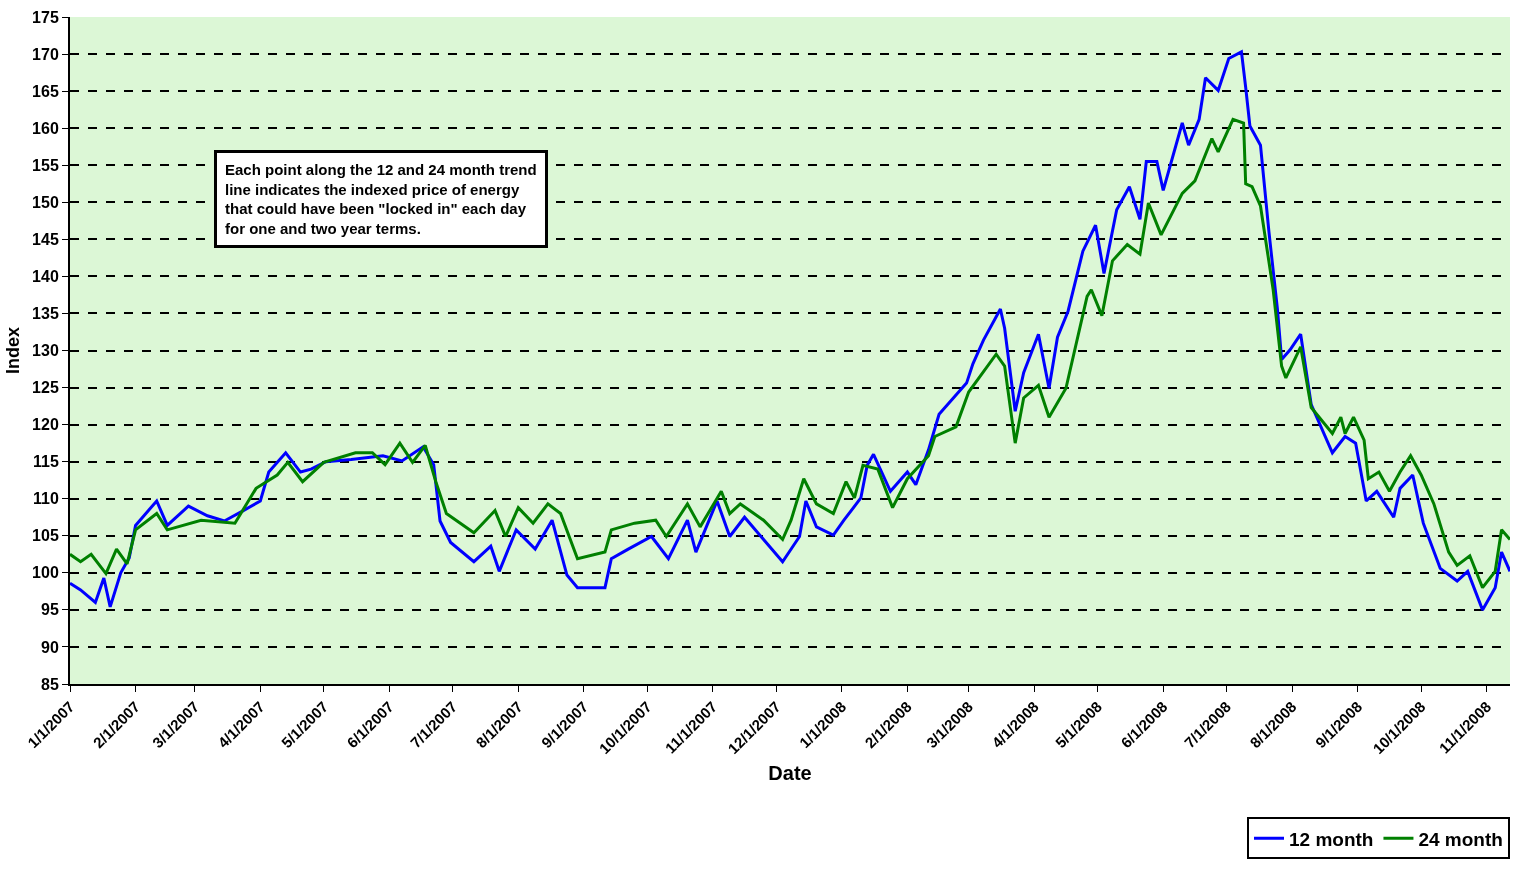 This screenshot has width=1520, height=870. Describe the element at coordinates (1460, 839) in the screenshot. I see `legend-label: 24 month` at that location.